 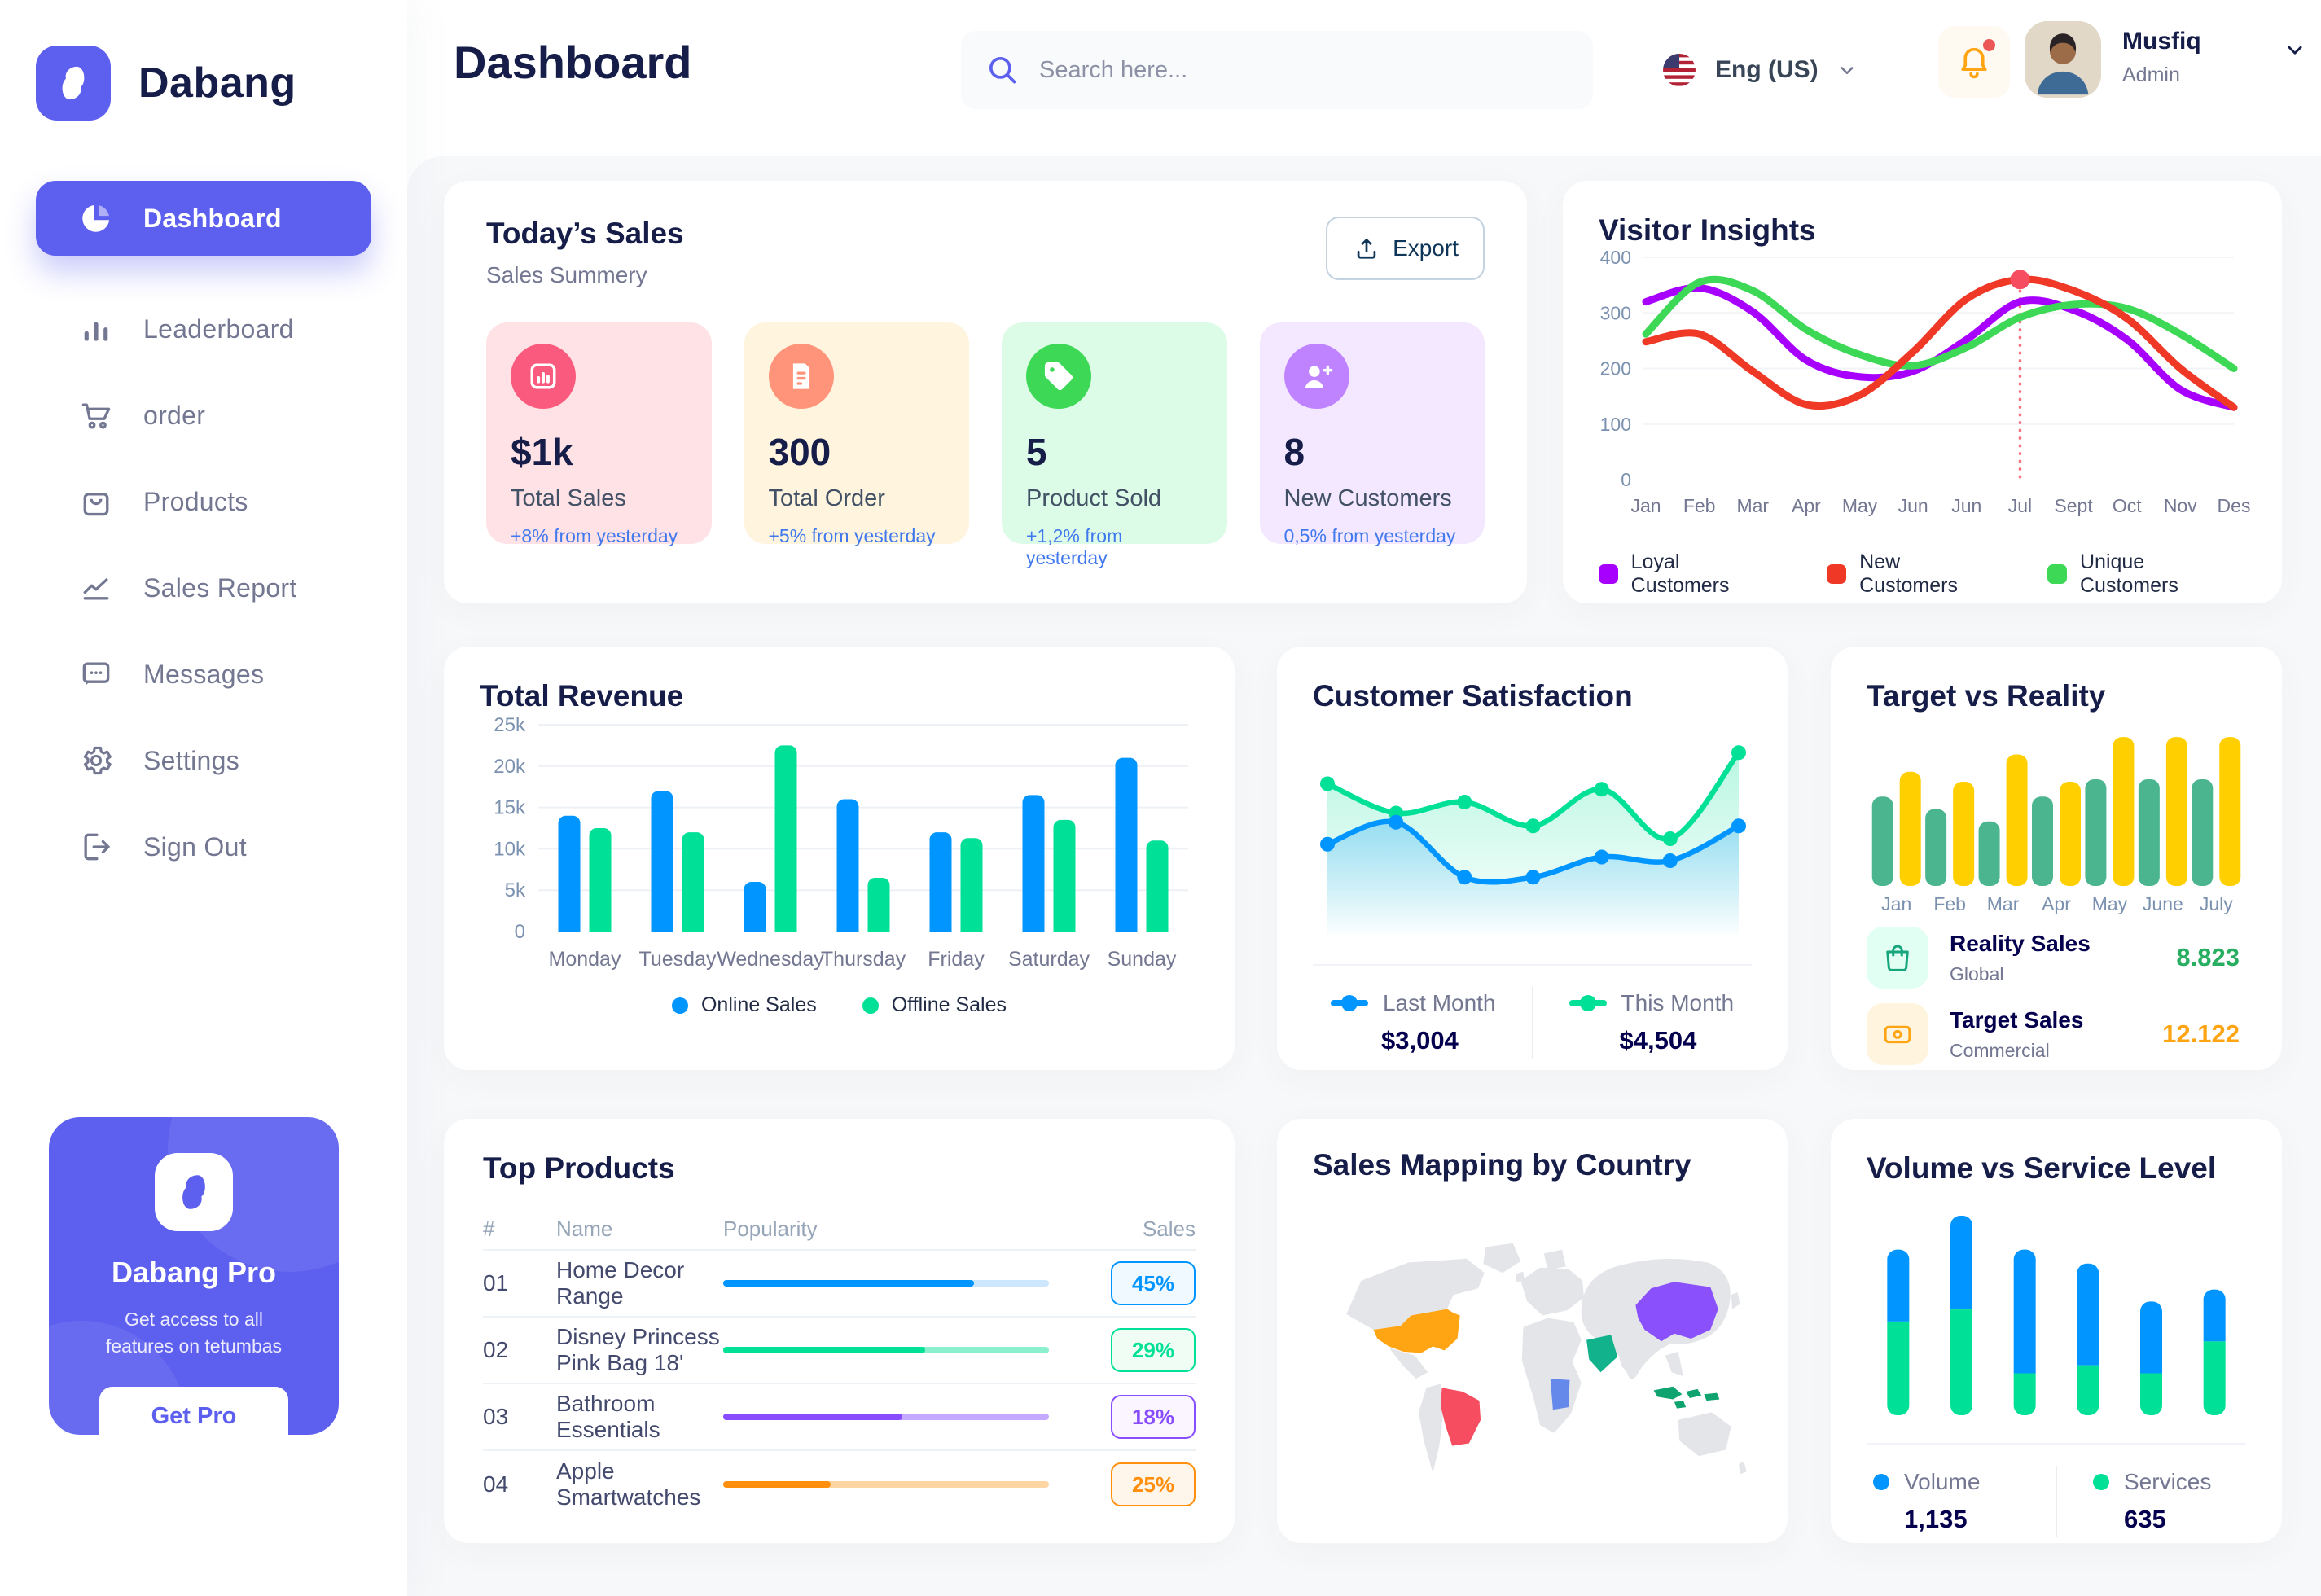 I want to click on cart-icon, so click(x=96, y=415).